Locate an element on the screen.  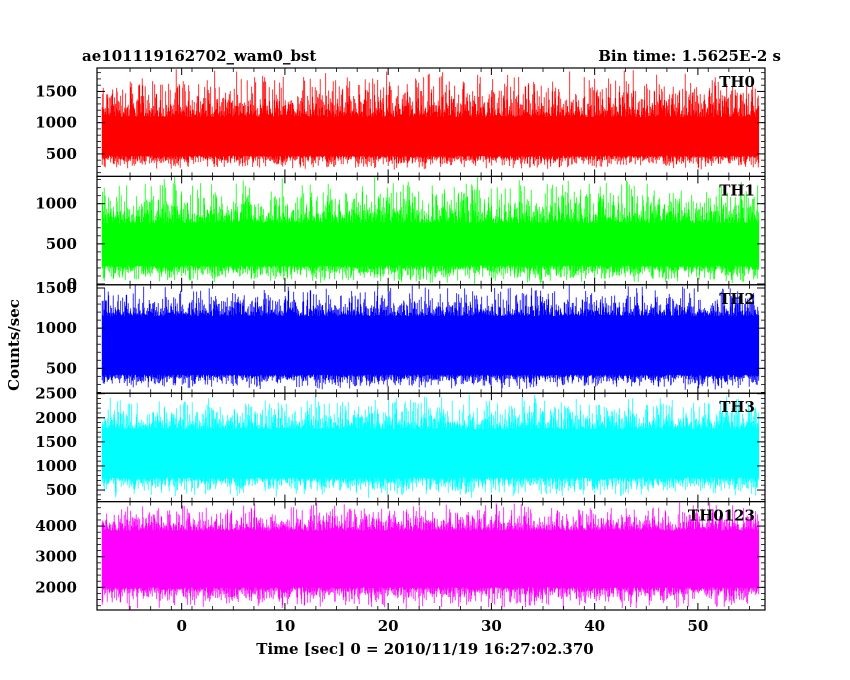
chart-title-left: ae101119162702_wam0_bst is located at coordinates (199, 56).